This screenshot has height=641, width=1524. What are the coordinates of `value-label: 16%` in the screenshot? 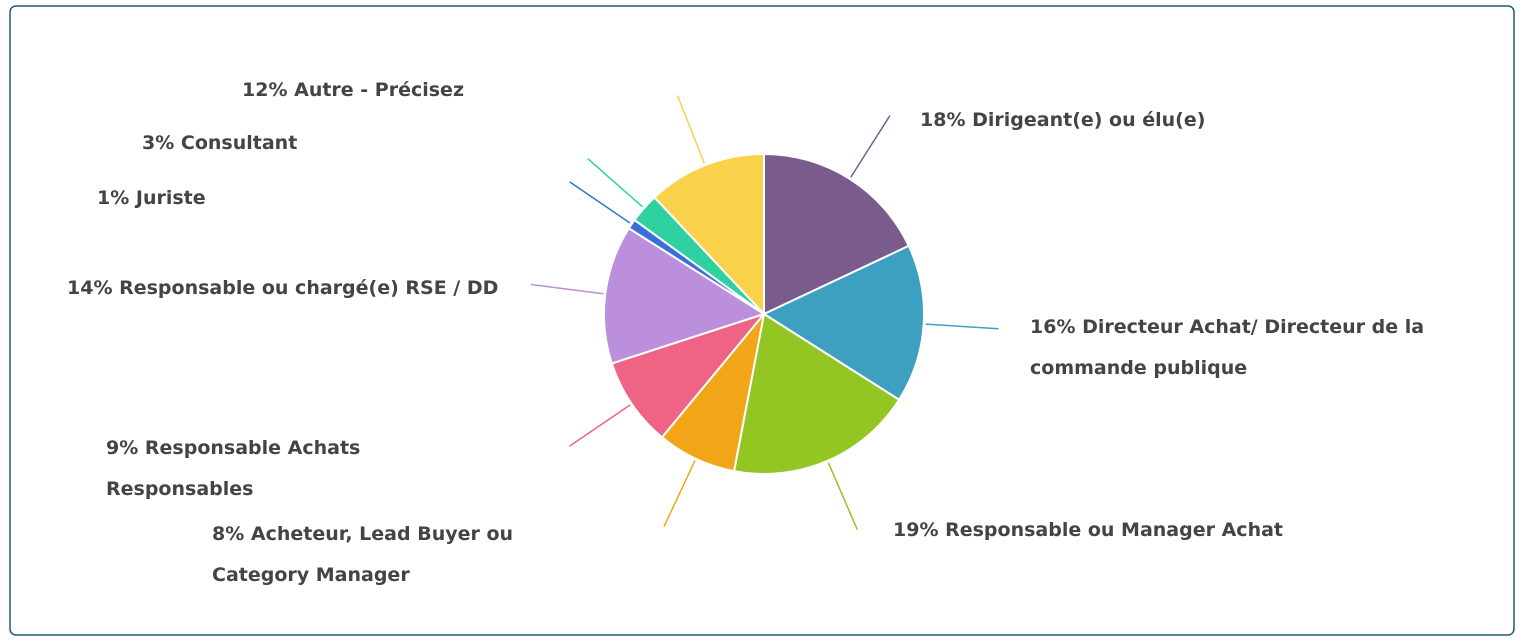 It's located at (1053, 327).